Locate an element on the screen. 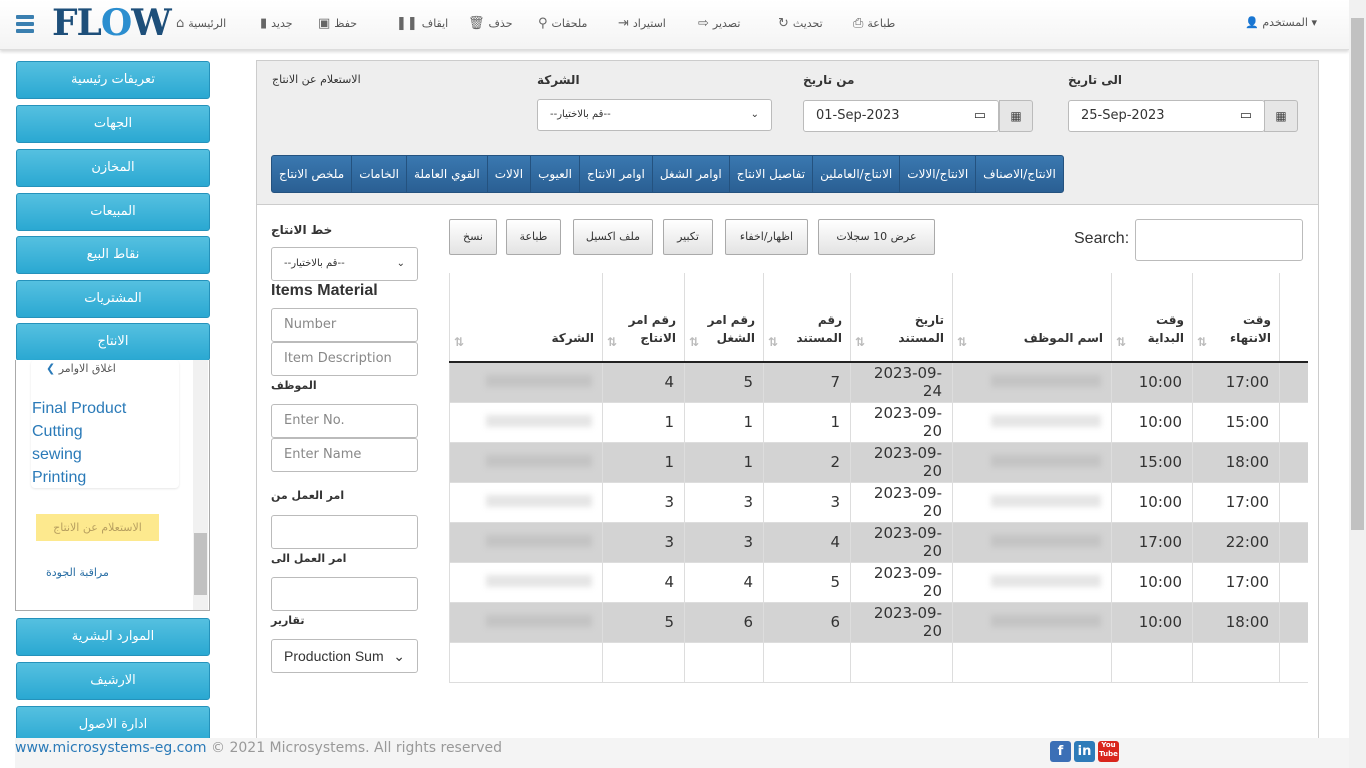  column-header: اسم الموظف ⇅ is located at coordinates (1032, 318).